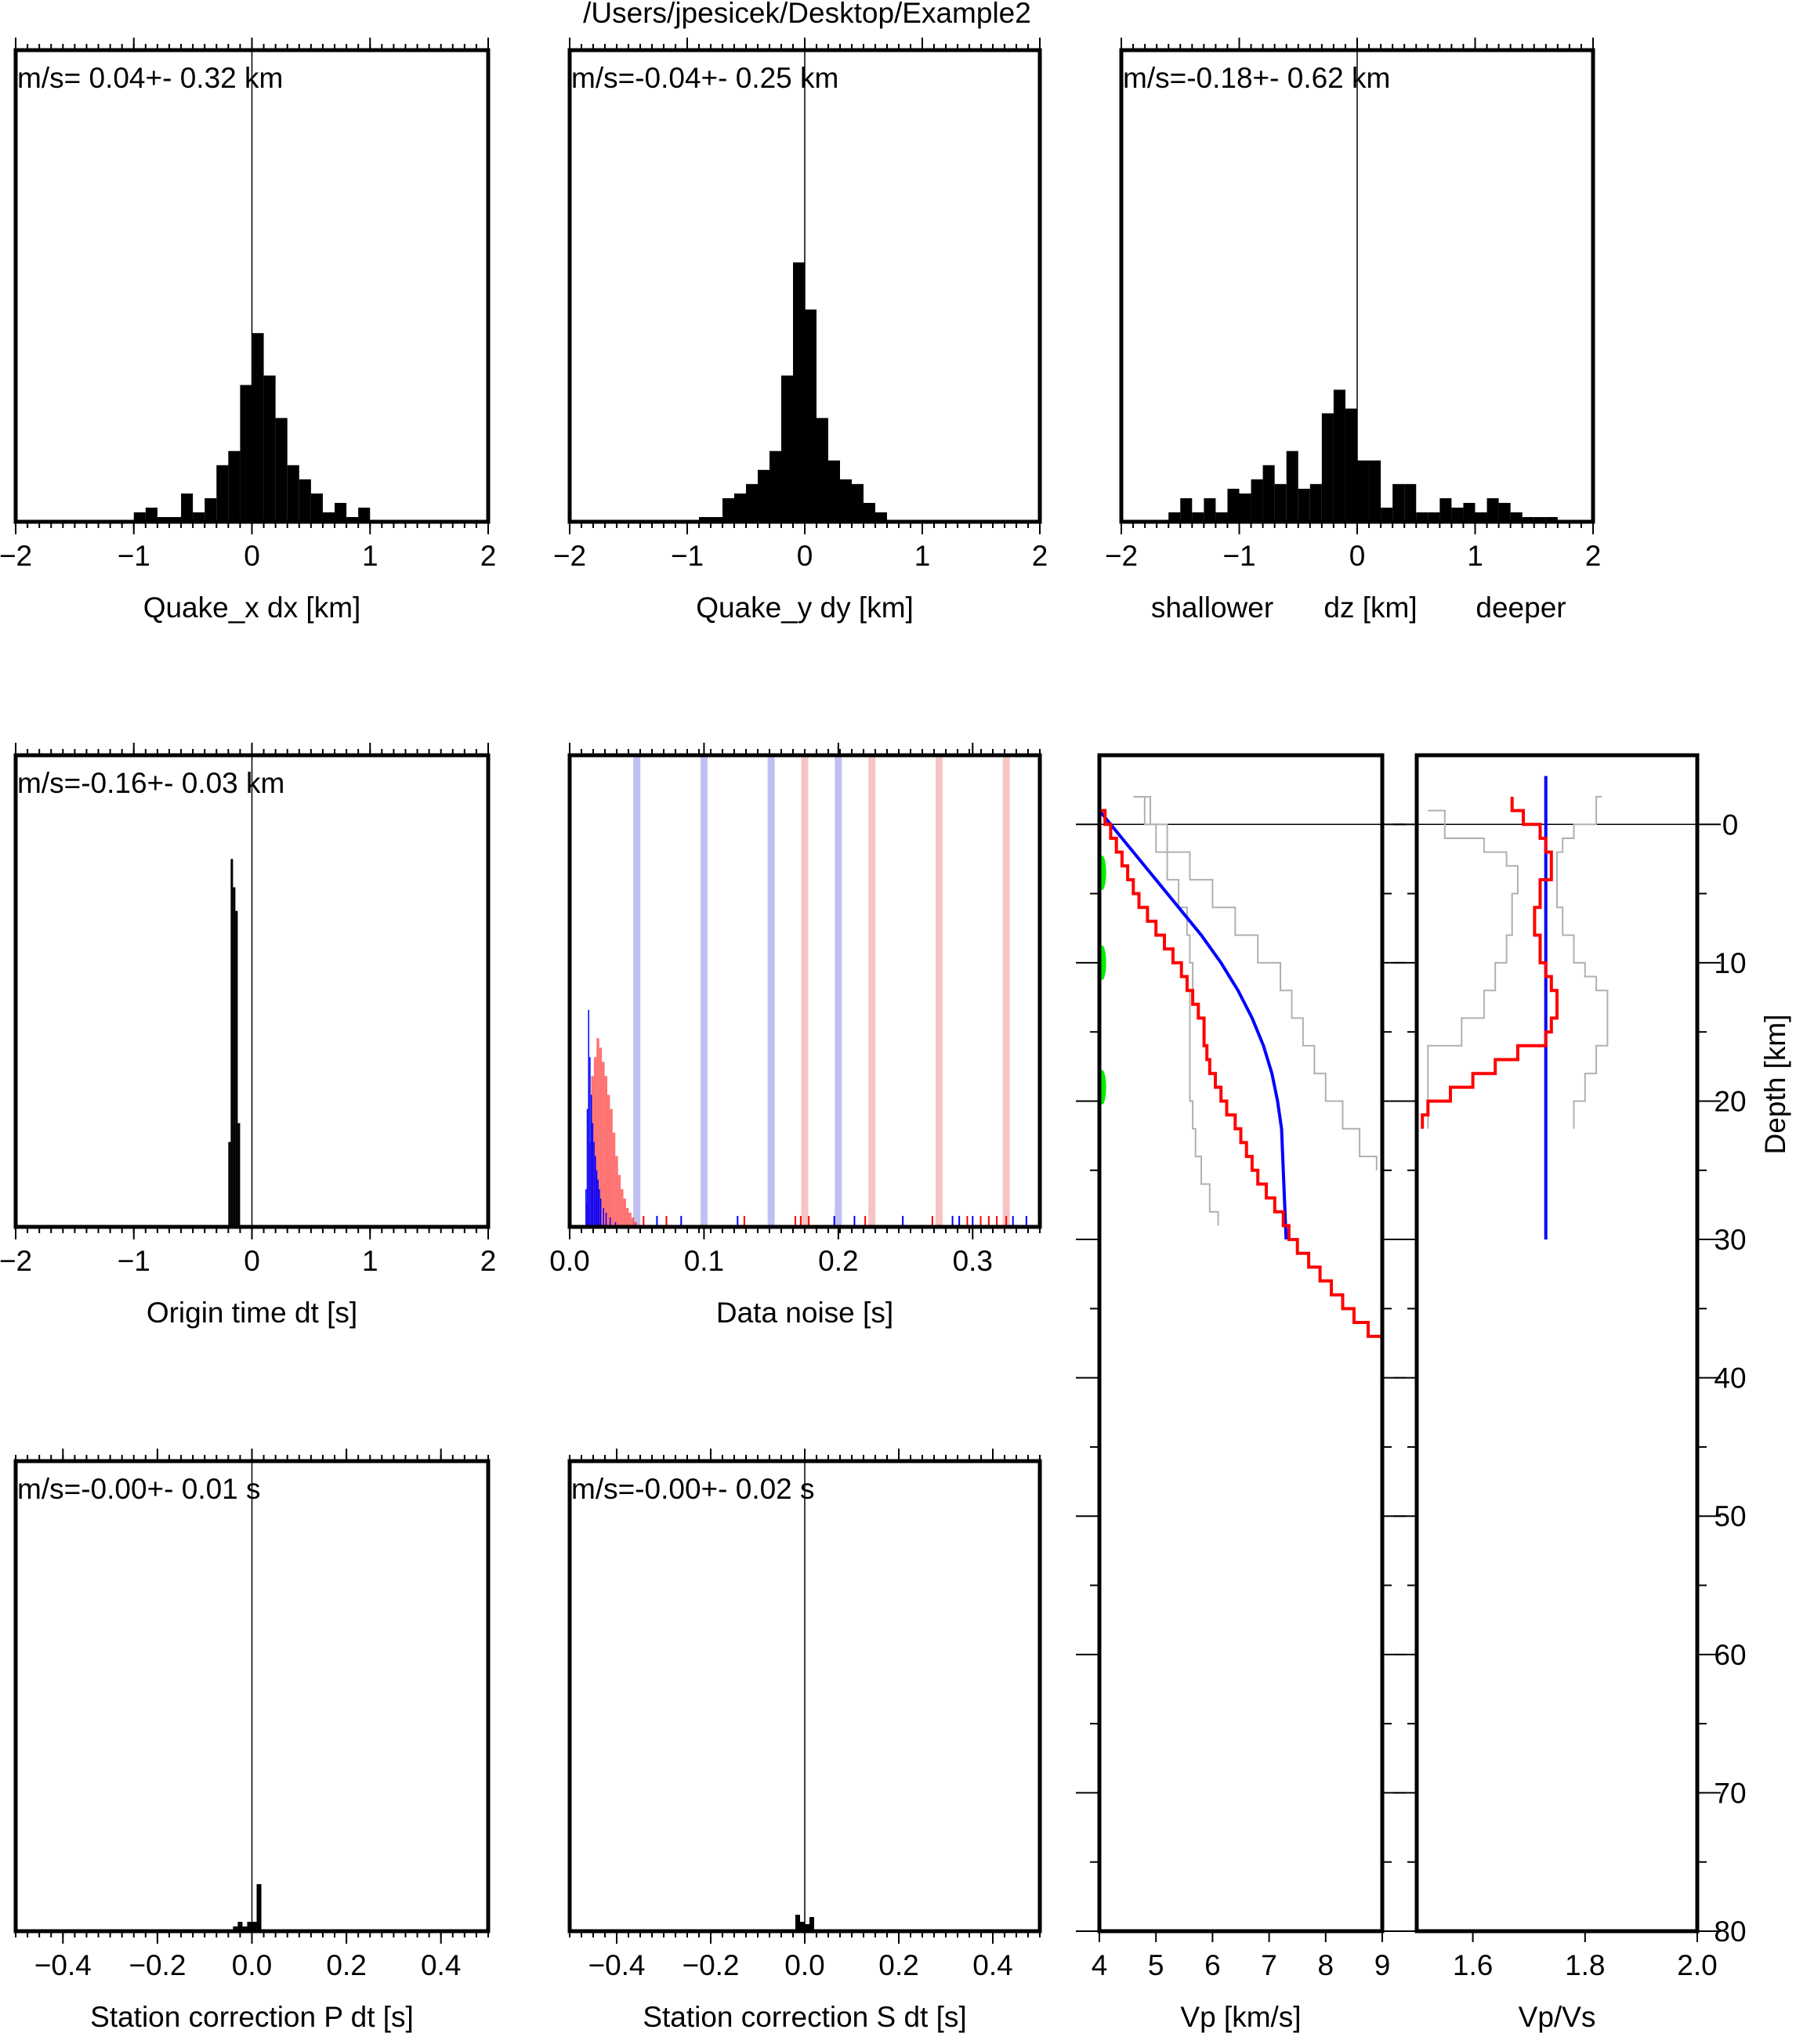 Image resolution: width=1796 pixels, height=2044 pixels. What do you see at coordinates (252, 1313) in the screenshot?
I see `x-label: Origin time dt [s]` at bounding box center [252, 1313].